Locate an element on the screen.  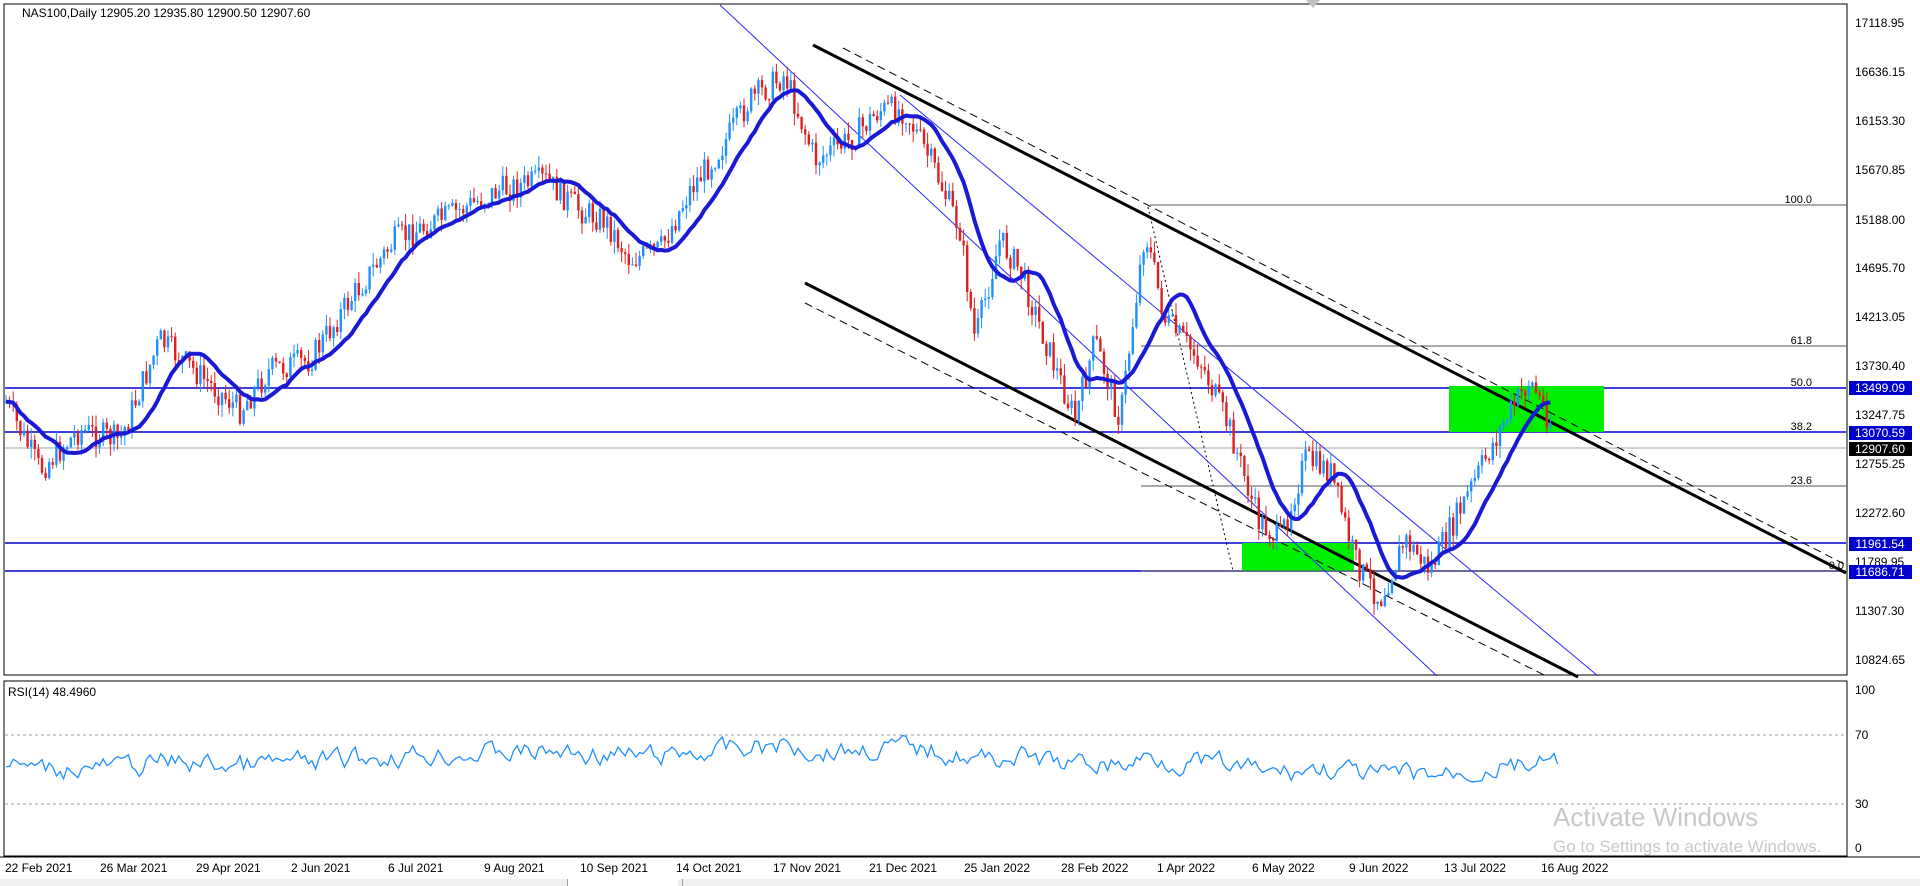
price-label-resistance-low: 13070.59 is located at coordinates (1880, 433).